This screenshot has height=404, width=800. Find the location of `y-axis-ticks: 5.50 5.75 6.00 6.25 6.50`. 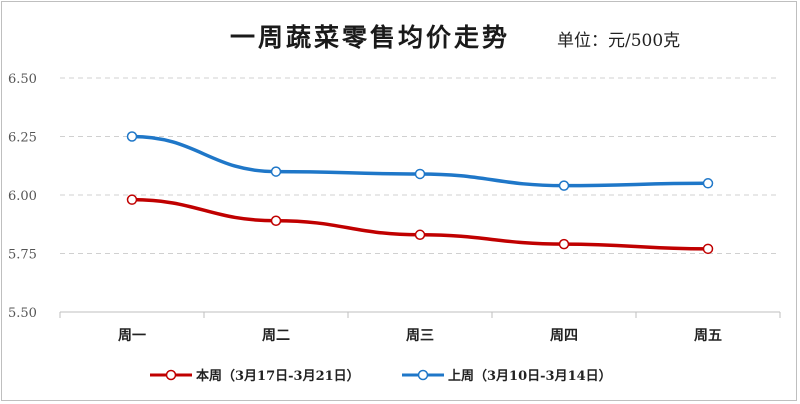

y-axis-ticks: 5.50 5.75 6.00 6.25 6.50 is located at coordinates (22, 196).